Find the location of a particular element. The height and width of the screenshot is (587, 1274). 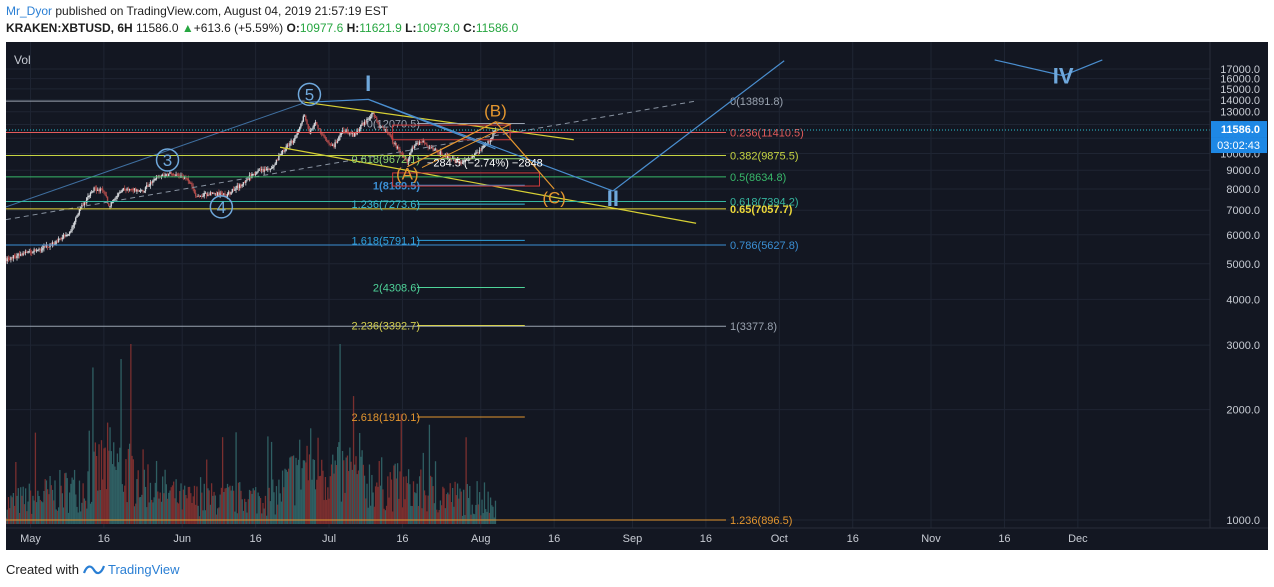

close-label: C: is located at coordinates (469, 28).